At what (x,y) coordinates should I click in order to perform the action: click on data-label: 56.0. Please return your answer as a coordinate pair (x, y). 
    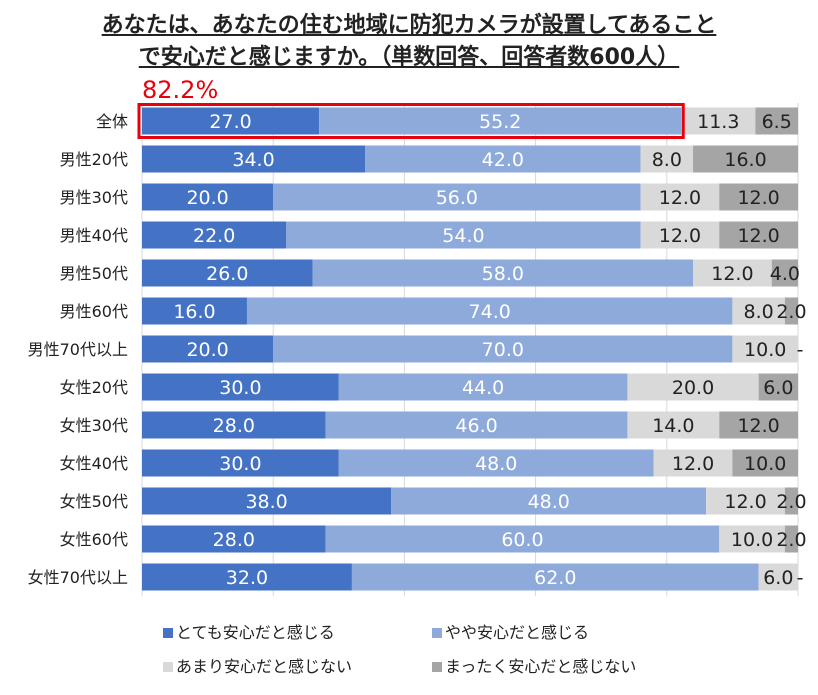
    Looking at the image, I should click on (457, 198).